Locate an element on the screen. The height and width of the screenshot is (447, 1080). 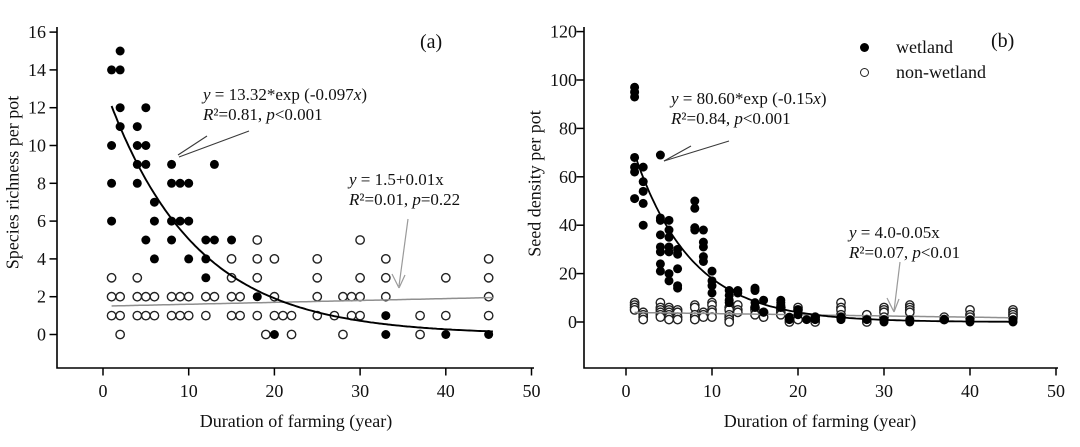
fit-equation-b-exp: y = 80.60*exp (-0.15x) is located at coordinates (749, 98).